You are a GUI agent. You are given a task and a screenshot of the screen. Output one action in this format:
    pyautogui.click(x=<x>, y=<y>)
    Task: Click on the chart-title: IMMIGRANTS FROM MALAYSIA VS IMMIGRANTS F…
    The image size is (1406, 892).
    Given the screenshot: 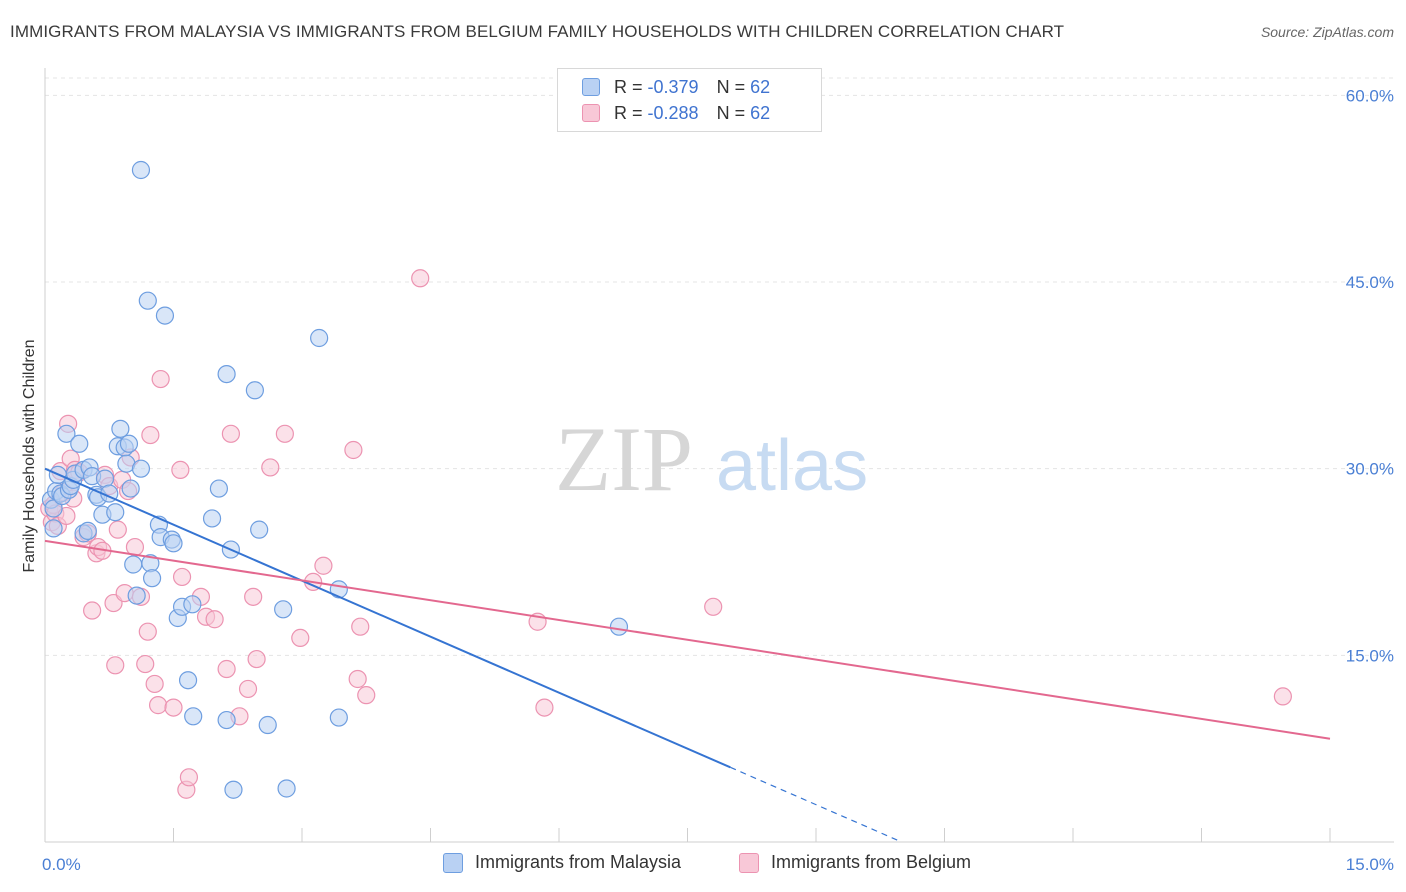 What is the action you would take?
    pyautogui.click(x=537, y=31)
    